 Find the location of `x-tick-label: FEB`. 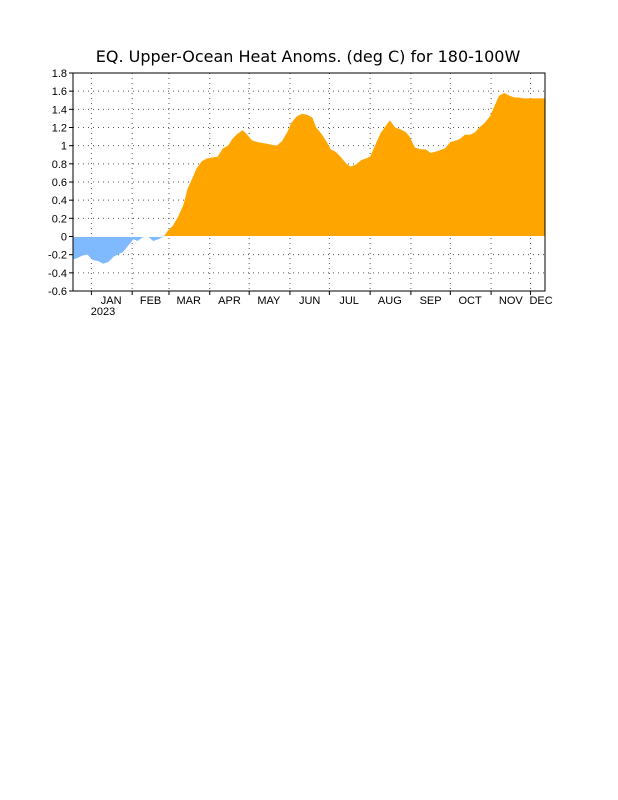

x-tick-label: FEB is located at coordinates (150, 301).